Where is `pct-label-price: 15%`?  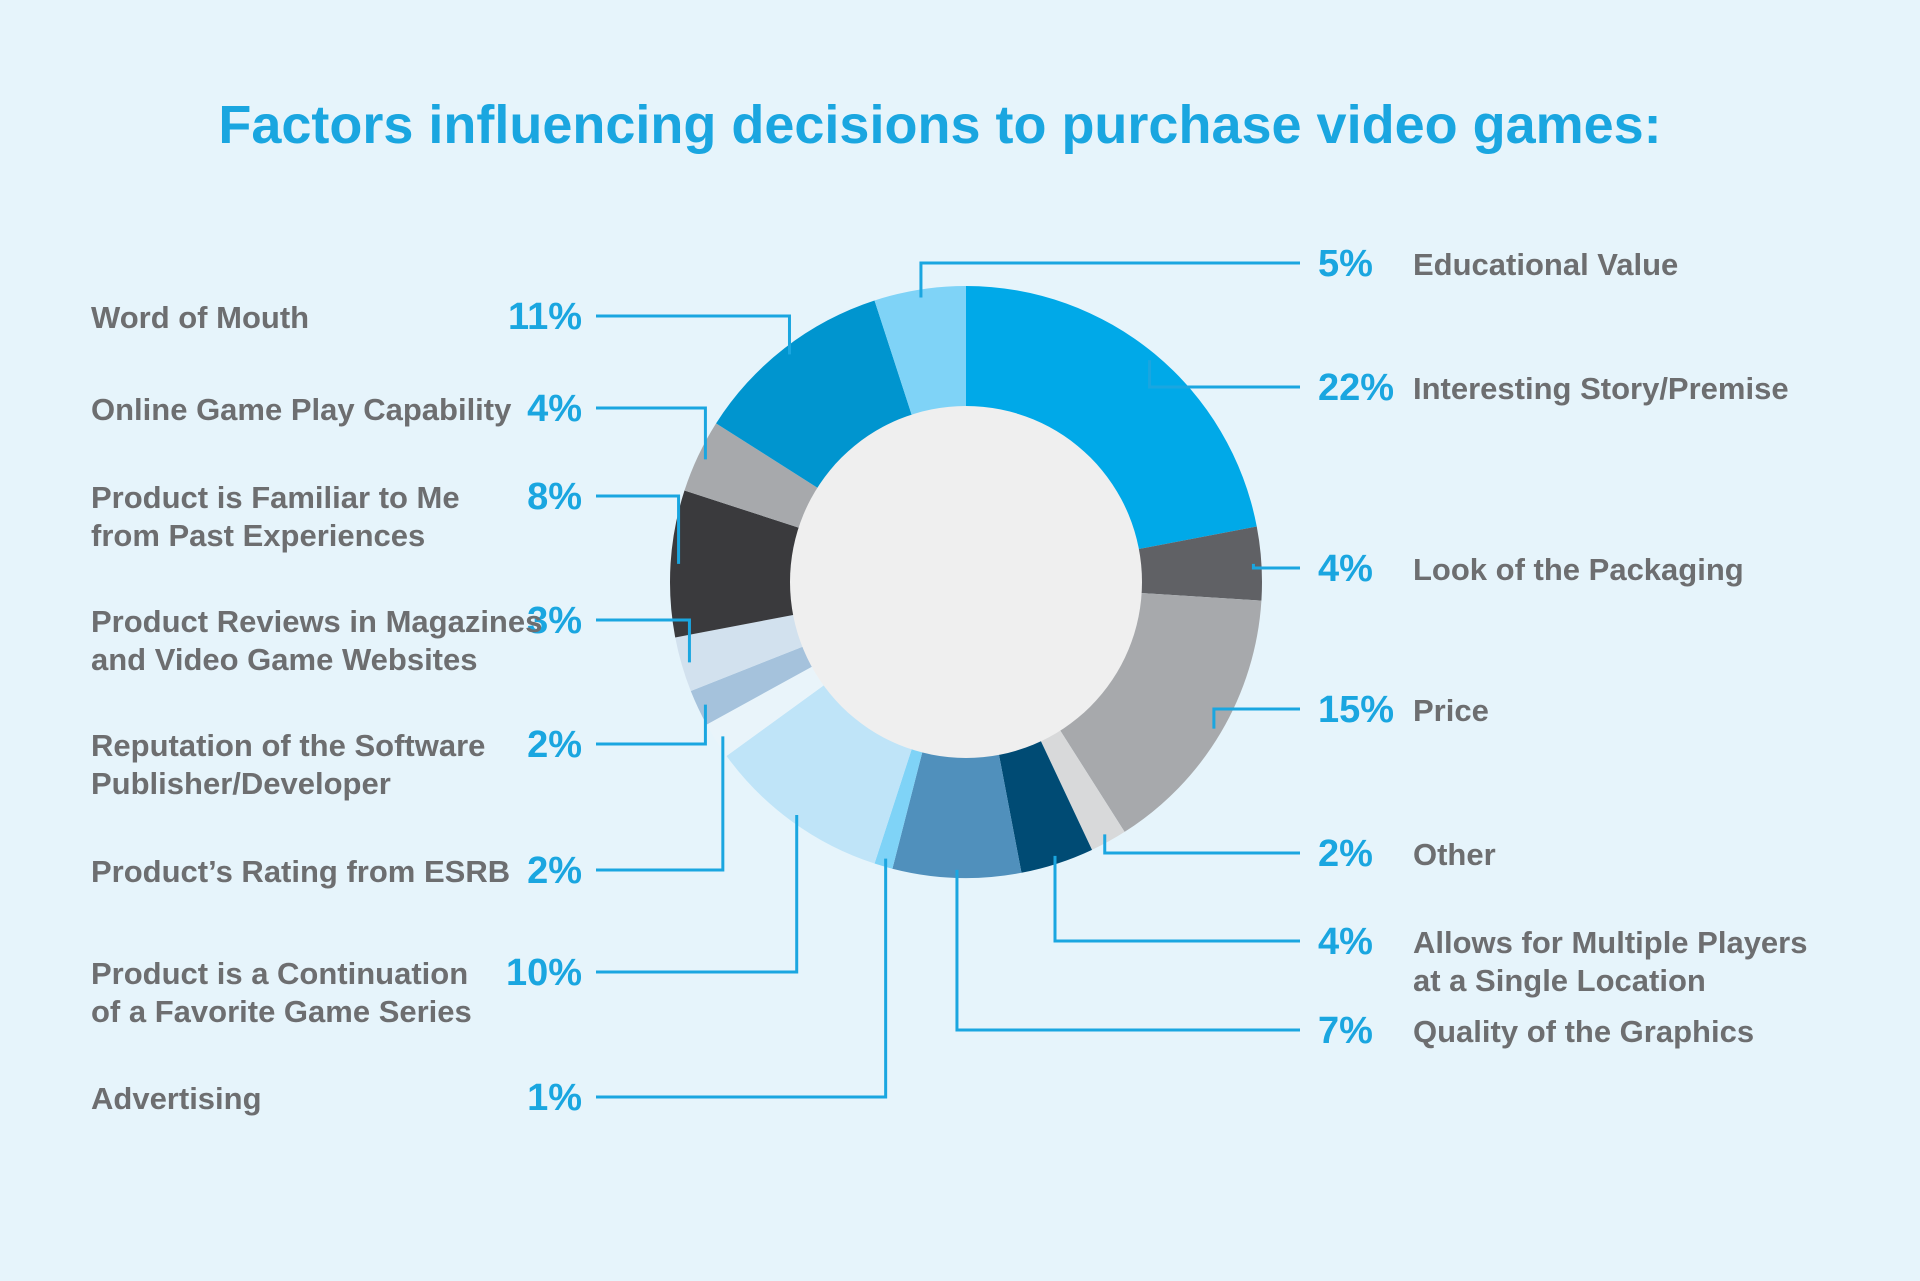 pct-label-price: 15% is located at coordinates (1356, 710).